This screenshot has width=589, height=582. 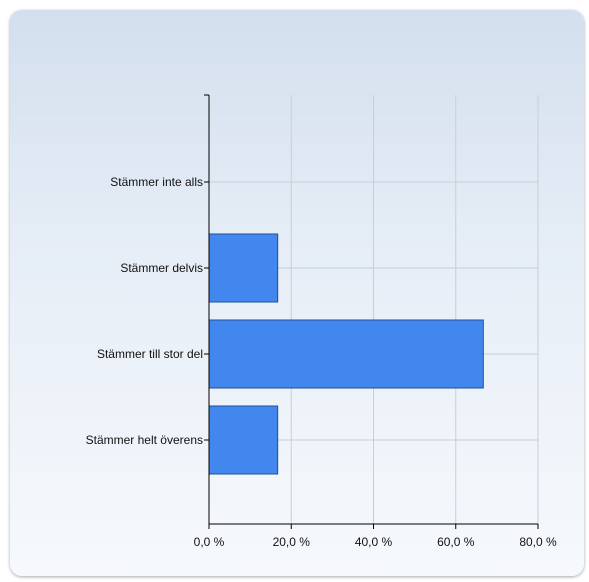 What do you see at coordinates (292, 542) in the screenshot?
I see `x-tick-label: 20,0 %` at bounding box center [292, 542].